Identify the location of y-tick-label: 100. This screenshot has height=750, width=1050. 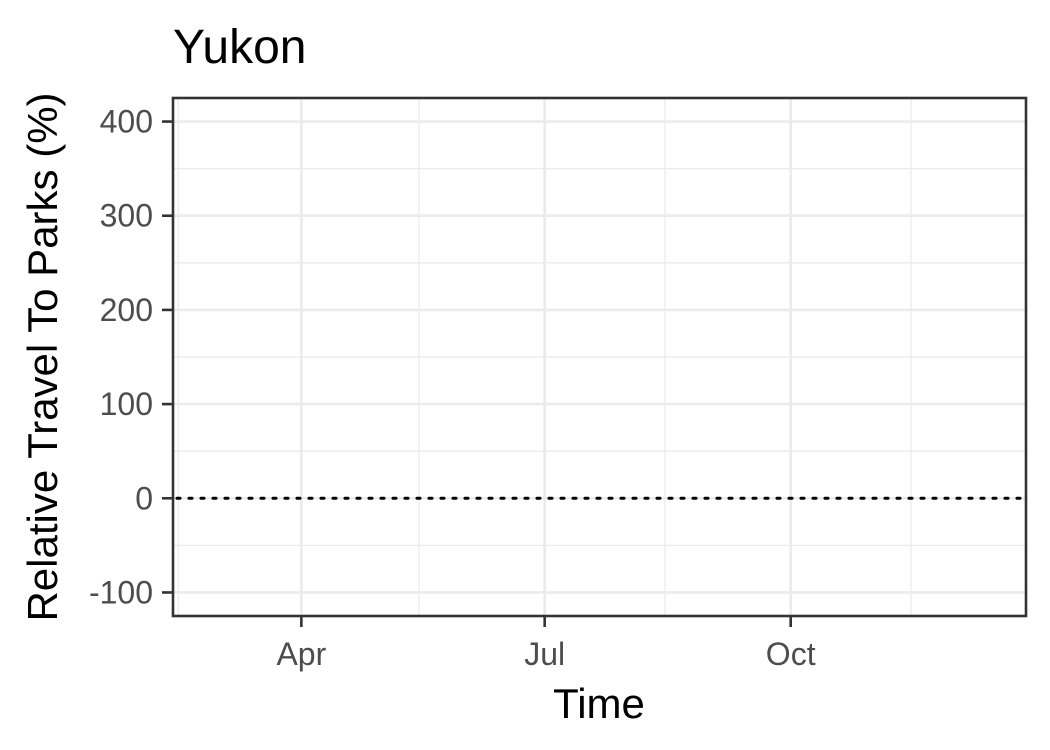
(126, 404).